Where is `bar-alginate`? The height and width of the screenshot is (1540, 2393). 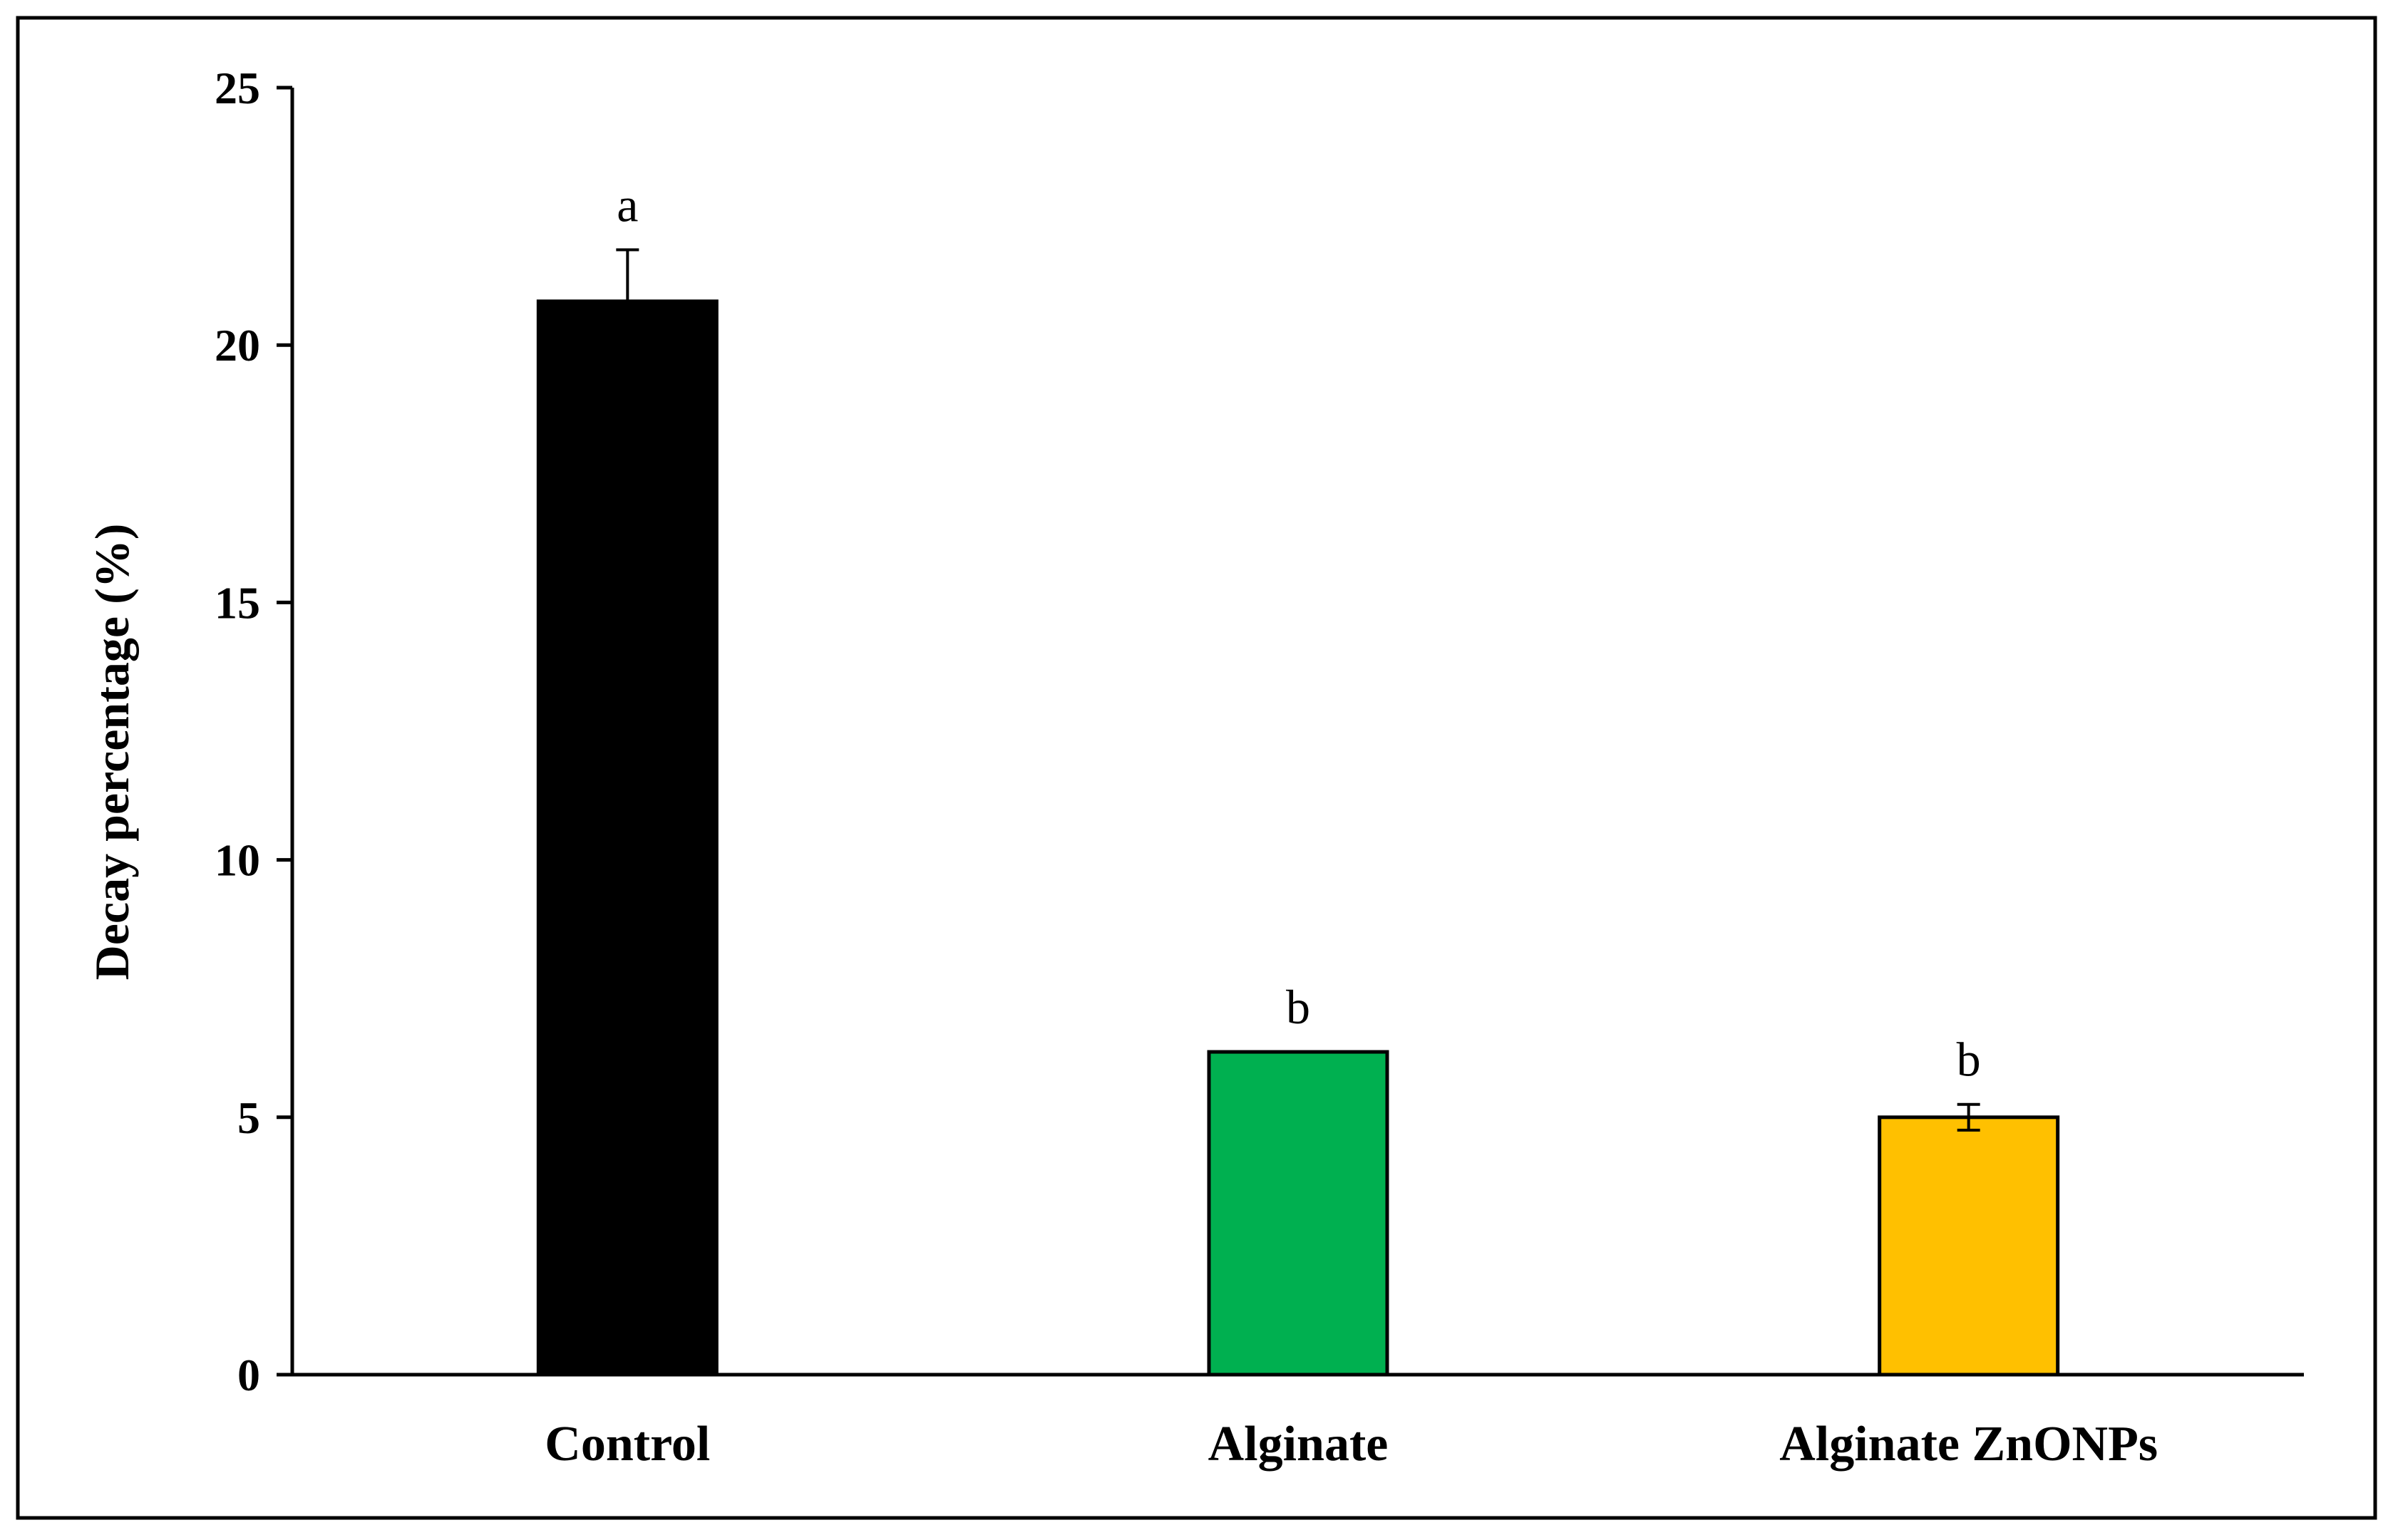 bar-alginate is located at coordinates (1298, 1213).